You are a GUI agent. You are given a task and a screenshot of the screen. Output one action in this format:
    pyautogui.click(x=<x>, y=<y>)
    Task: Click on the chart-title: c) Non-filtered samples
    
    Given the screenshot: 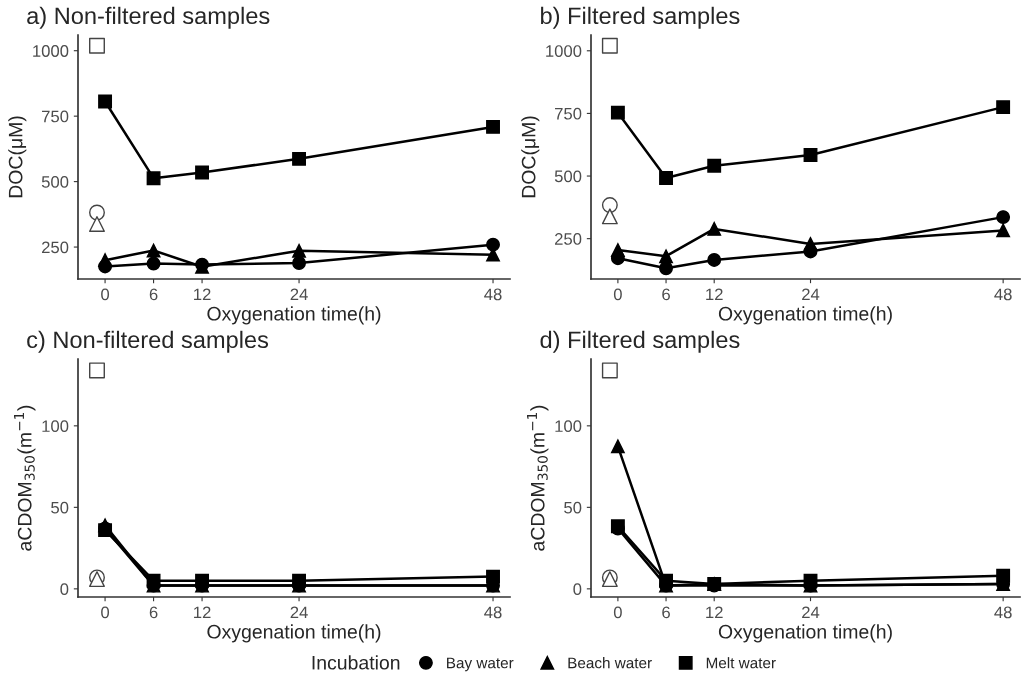 What is the action you would take?
    pyautogui.click(x=148, y=341)
    